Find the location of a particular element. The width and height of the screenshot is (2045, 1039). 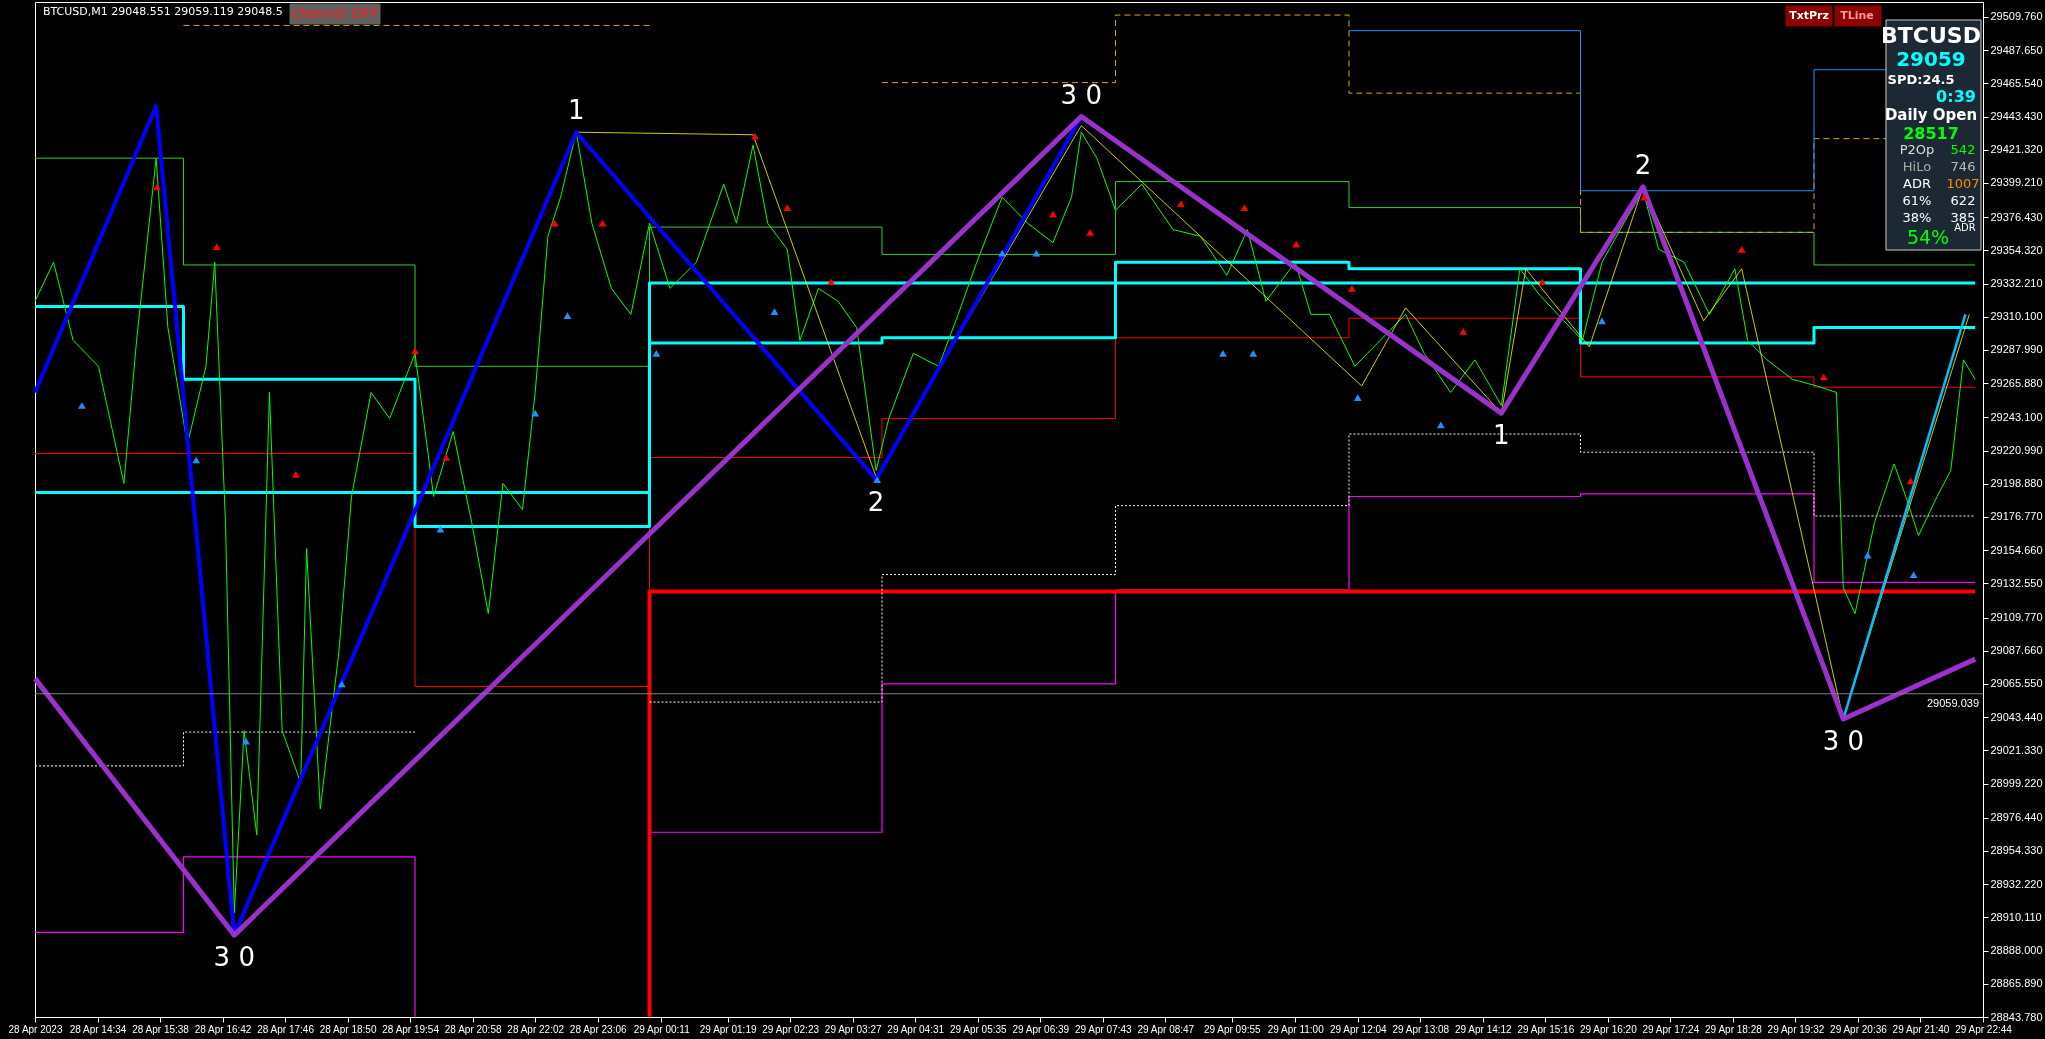

y-tick-label: 28910.110 is located at coordinates (2016, 916).